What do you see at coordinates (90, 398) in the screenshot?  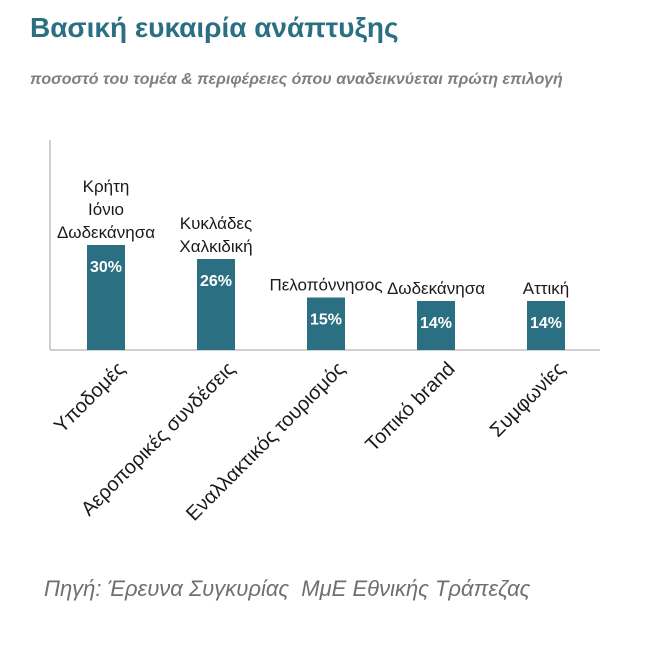 I see `category-label-1: Υποδομές` at bounding box center [90, 398].